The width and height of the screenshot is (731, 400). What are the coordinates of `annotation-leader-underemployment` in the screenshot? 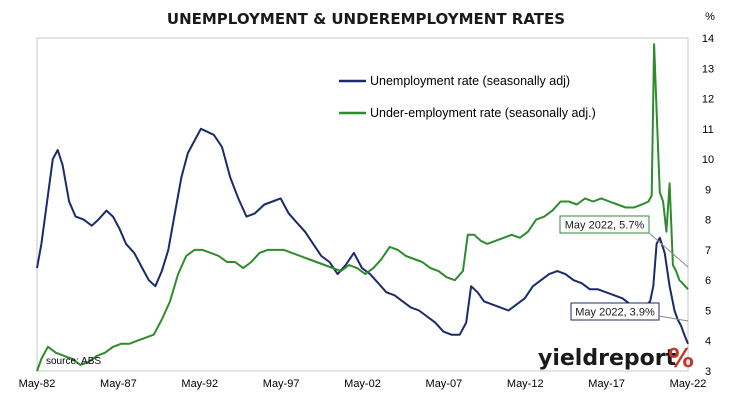 It's located at (668, 250).